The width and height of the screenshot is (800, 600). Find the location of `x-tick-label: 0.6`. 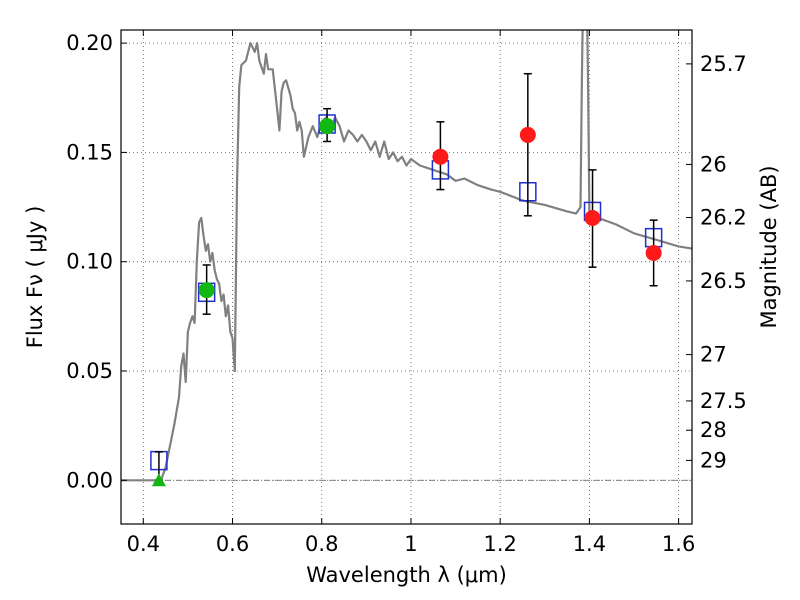

x-tick-label: 0.6 is located at coordinates (232, 544).